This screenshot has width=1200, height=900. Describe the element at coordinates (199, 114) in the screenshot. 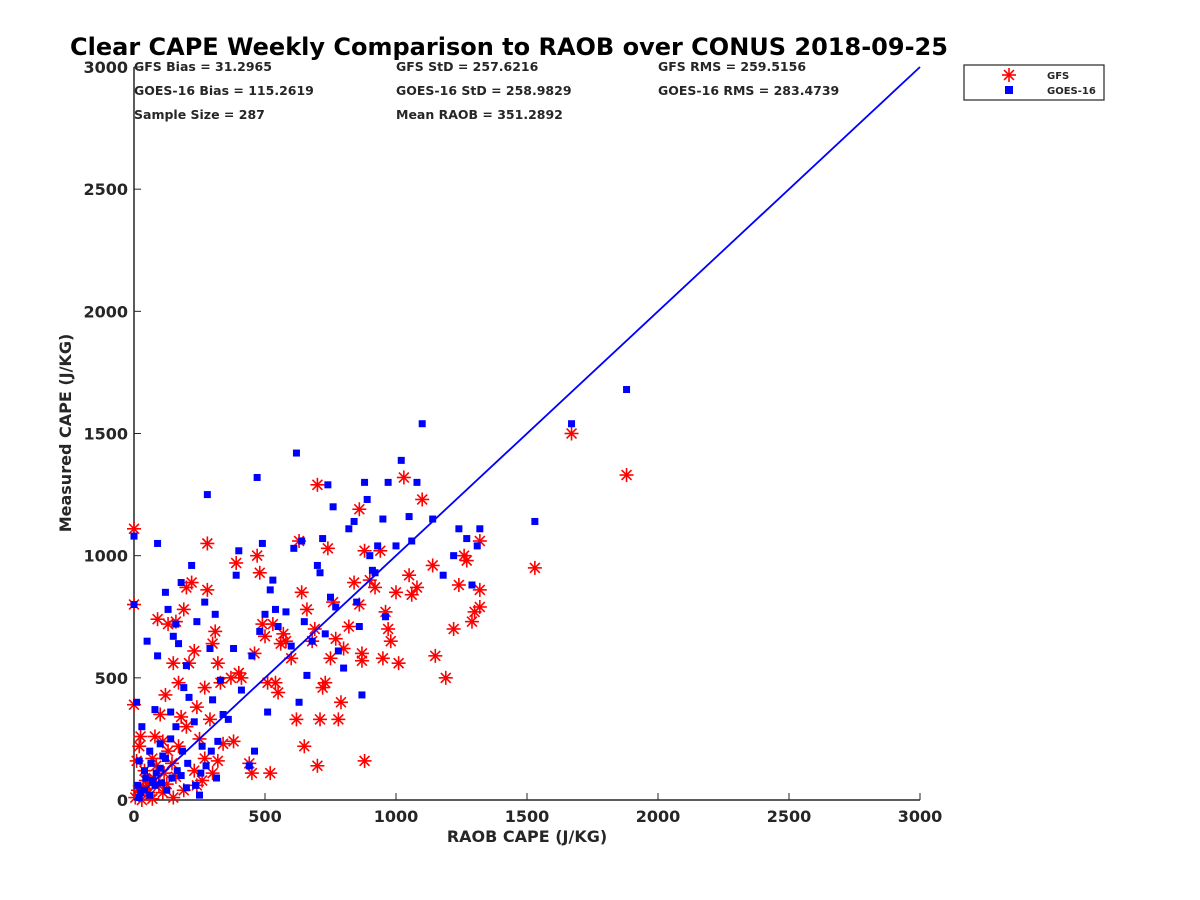

I see `sample-size-text: Sample Size = 287` at that location.